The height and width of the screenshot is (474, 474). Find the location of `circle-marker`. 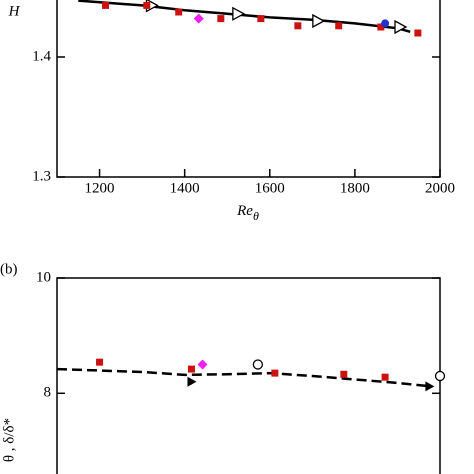

circle-marker is located at coordinates (385, 23).